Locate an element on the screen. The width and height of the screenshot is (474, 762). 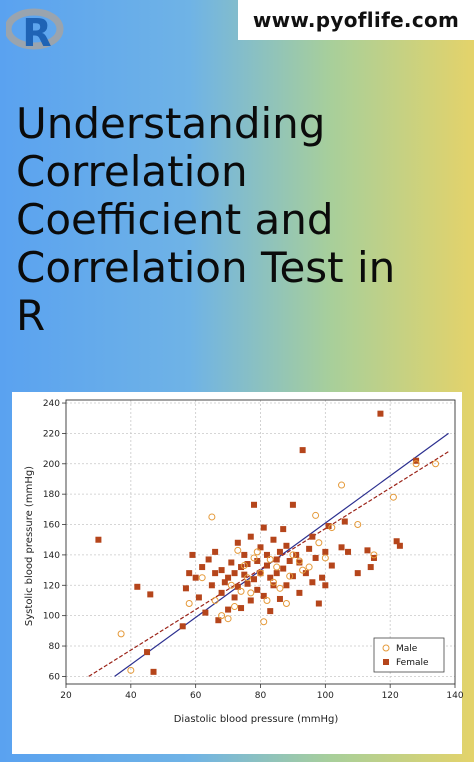
title-line-3: Coefficient and is located at coordinates (175, 219).